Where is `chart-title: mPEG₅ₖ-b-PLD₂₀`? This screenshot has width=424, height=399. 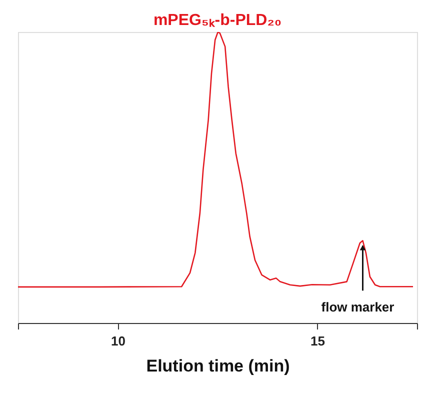
chart-title: mPEG₅ₖ-b-PLD₂₀ is located at coordinates (217, 20).